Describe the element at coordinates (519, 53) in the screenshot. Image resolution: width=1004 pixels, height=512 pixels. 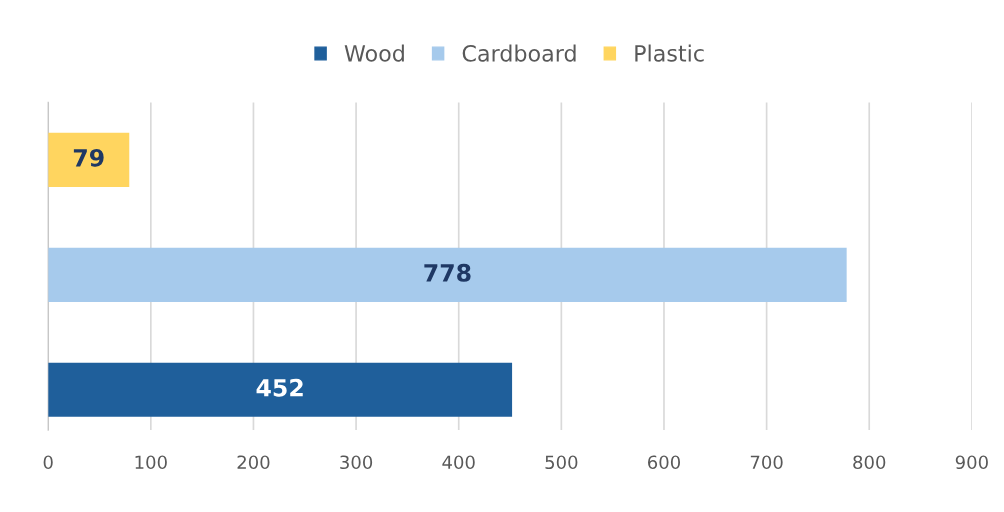
I see `legend-label: Cardboard` at that location.